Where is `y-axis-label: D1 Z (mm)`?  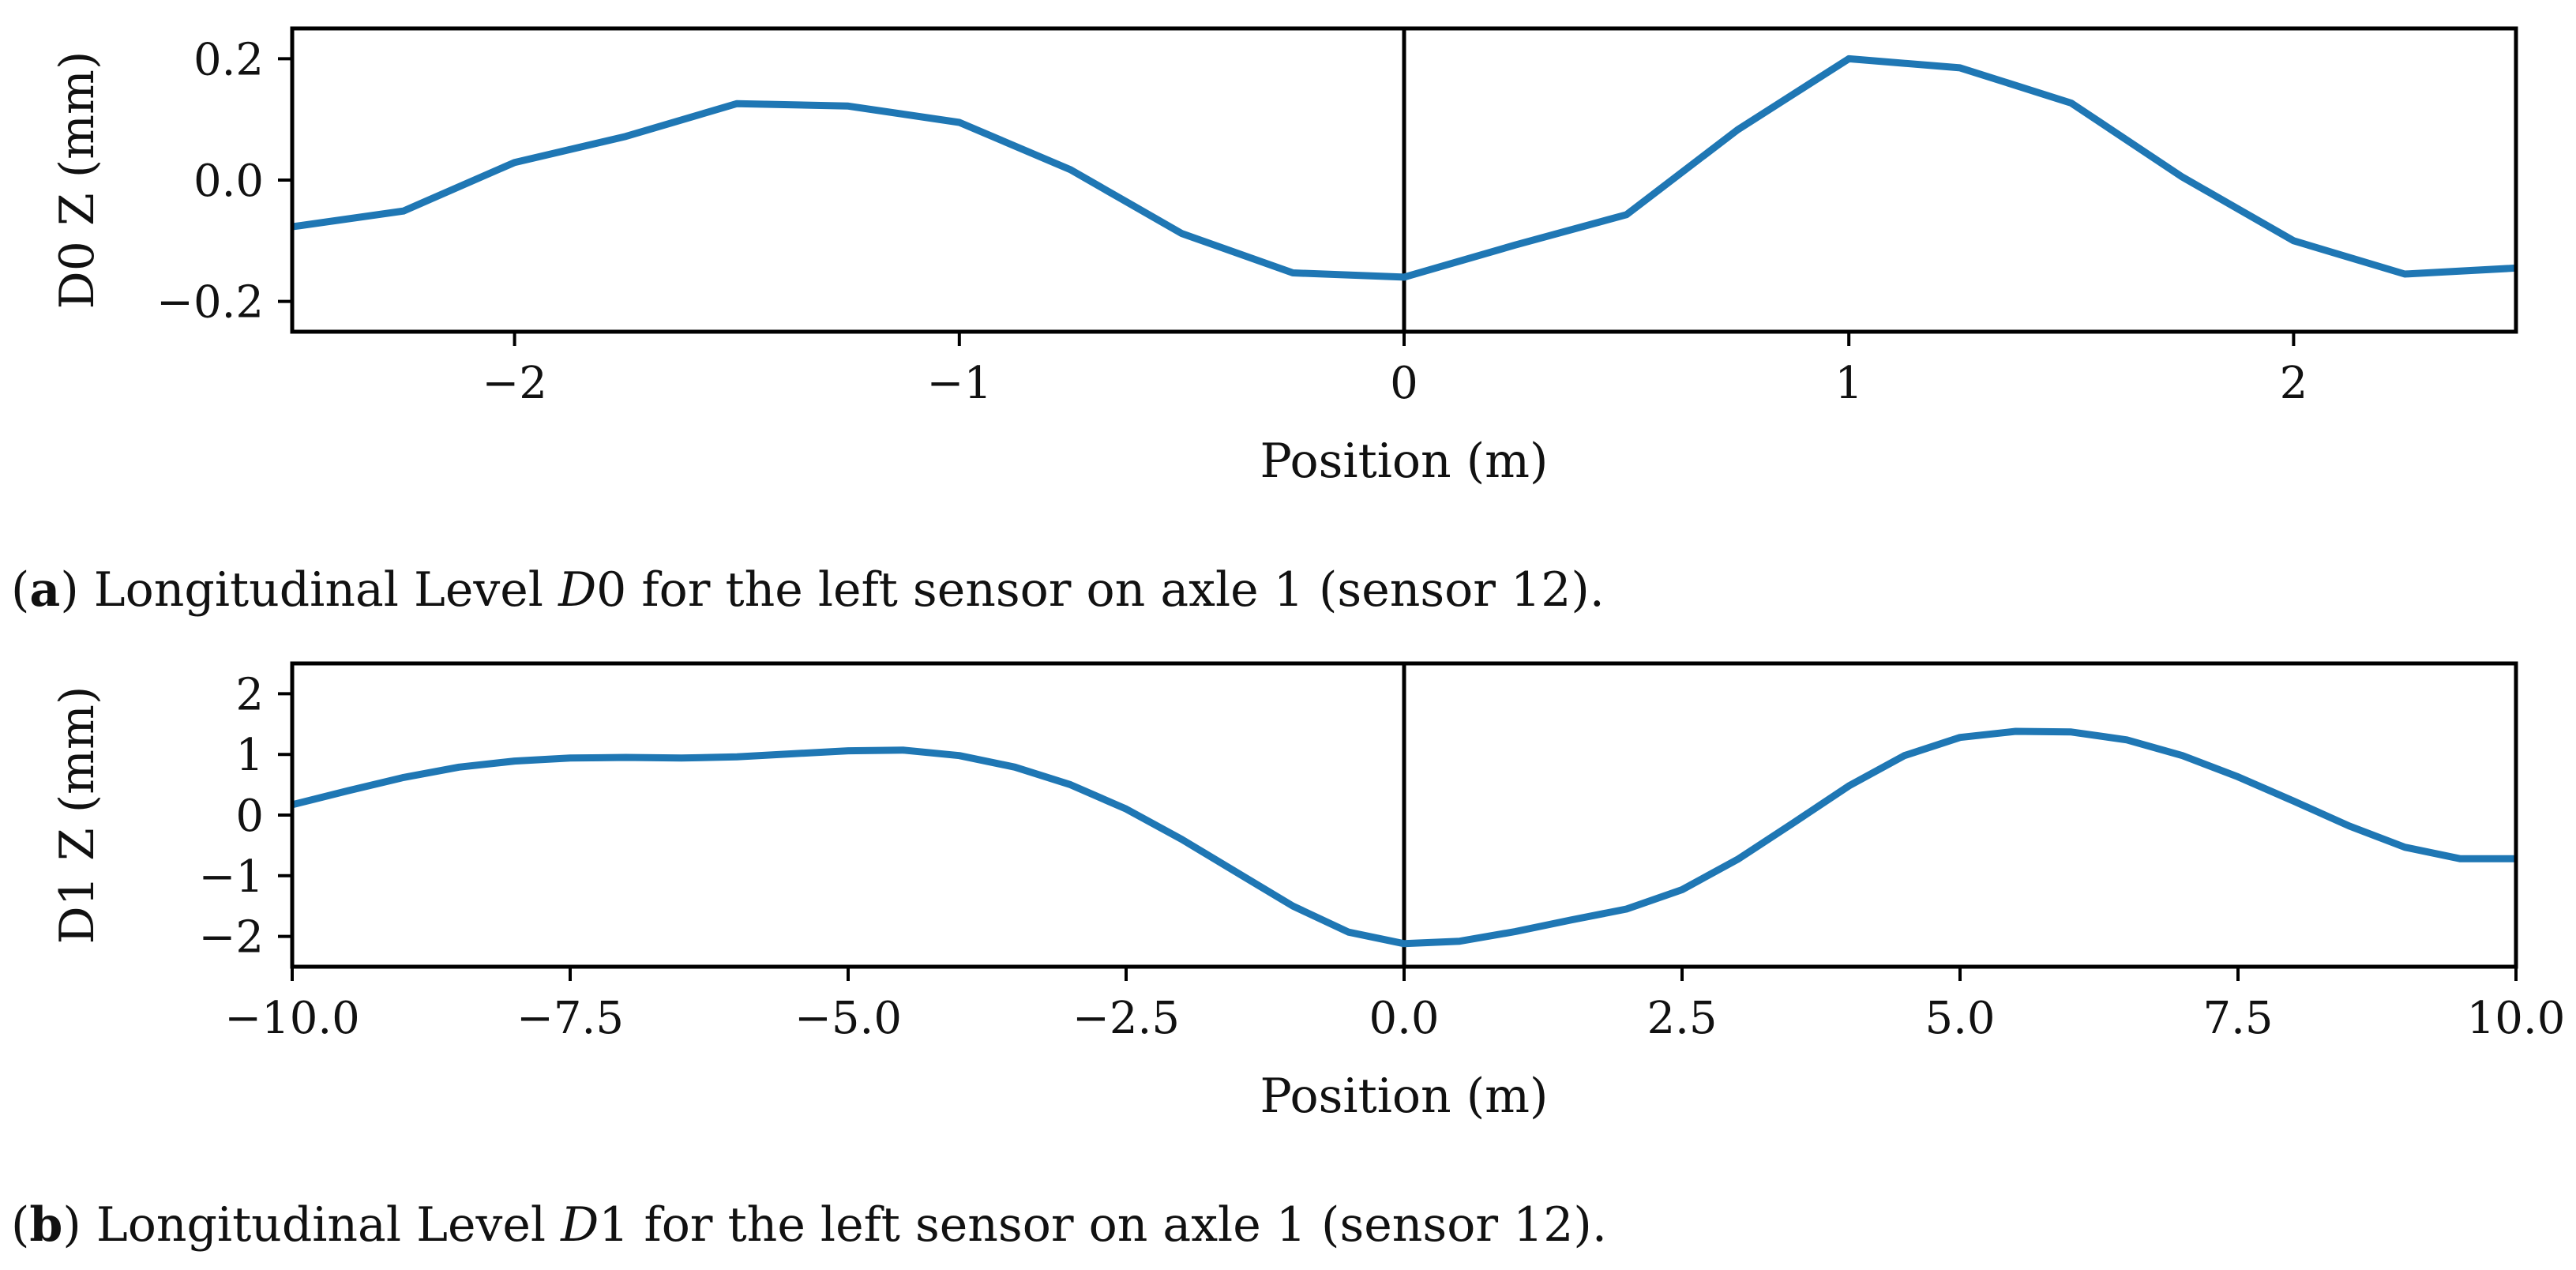
y-axis-label: D1 Z (mm) is located at coordinates (77, 815).